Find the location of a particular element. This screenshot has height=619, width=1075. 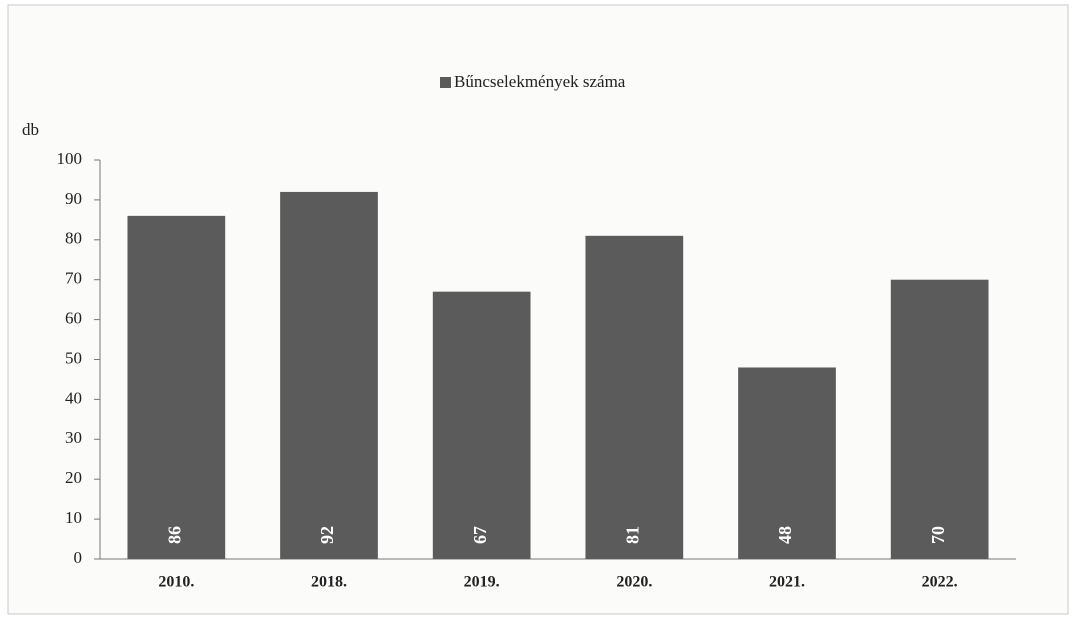

value-label: 67 is located at coordinates (480, 535).